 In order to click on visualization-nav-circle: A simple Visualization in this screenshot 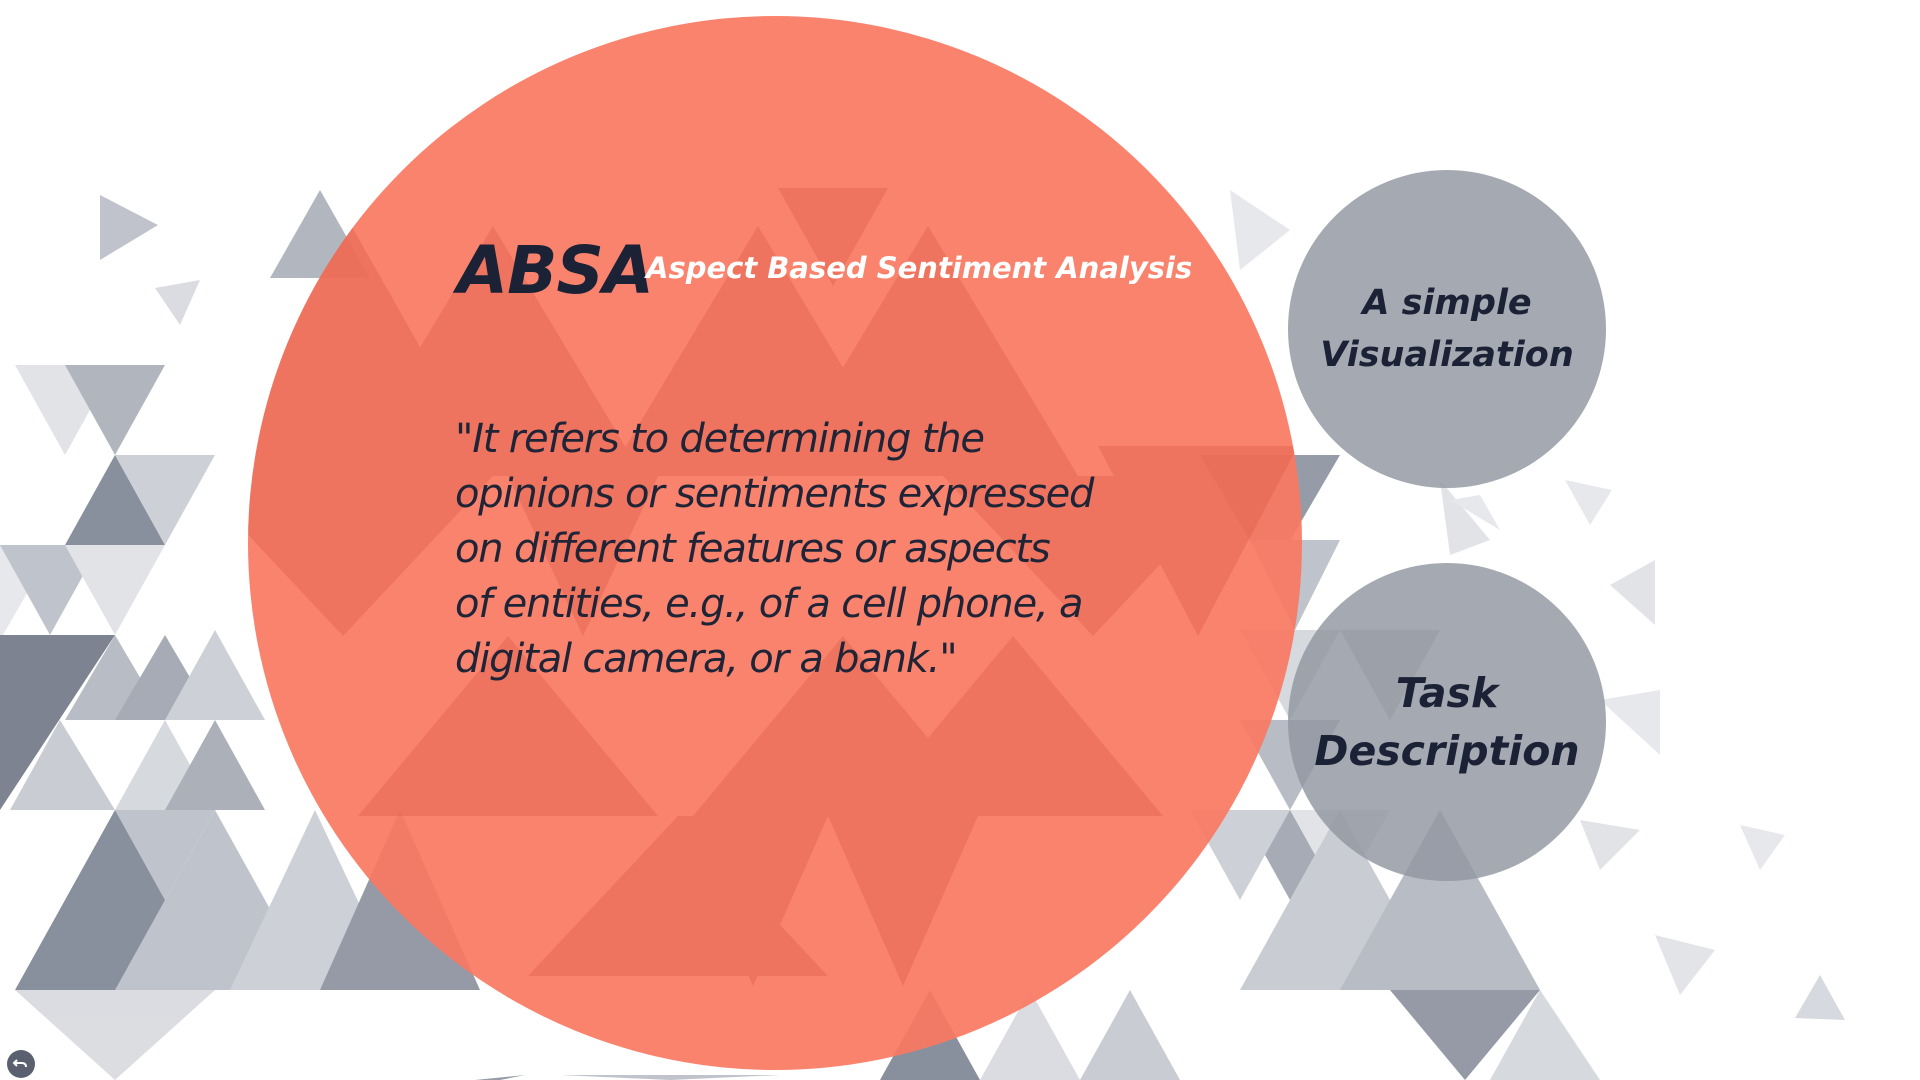, I will do `click(1447, 329)`.